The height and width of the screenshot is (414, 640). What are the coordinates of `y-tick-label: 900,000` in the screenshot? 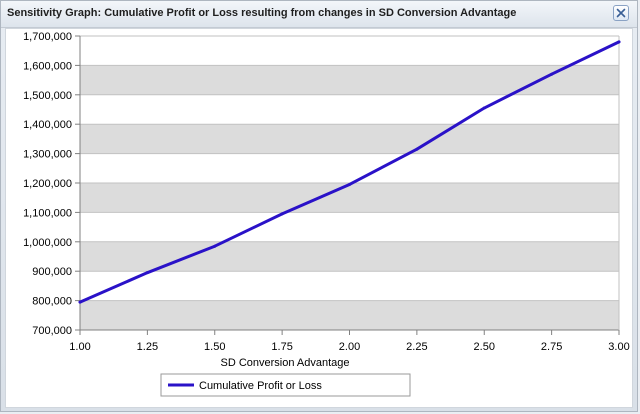 It's located at (52, 272).